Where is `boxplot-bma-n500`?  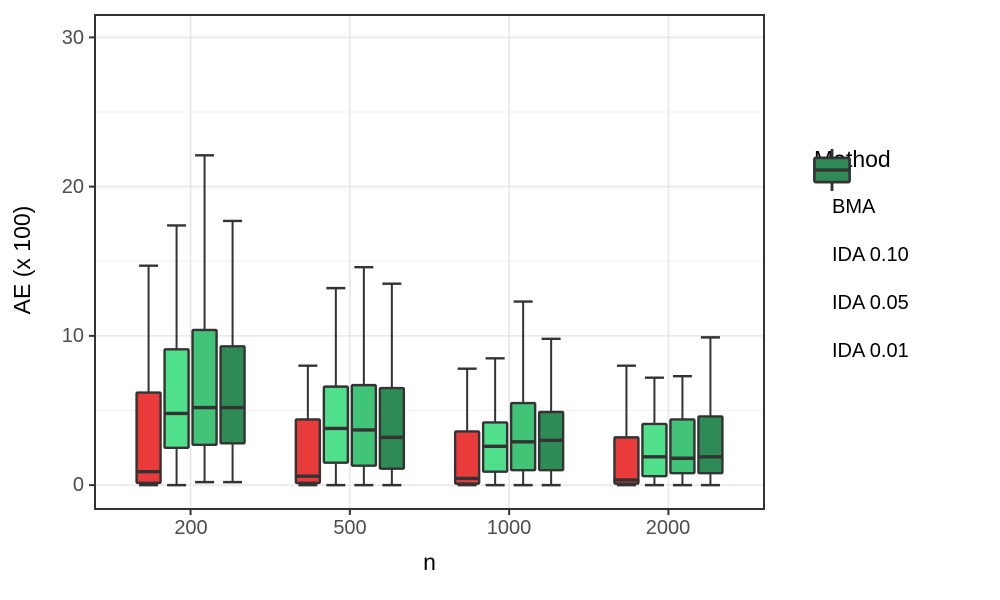
boxplot-bma-n500 is located at coordinates (308, 425).